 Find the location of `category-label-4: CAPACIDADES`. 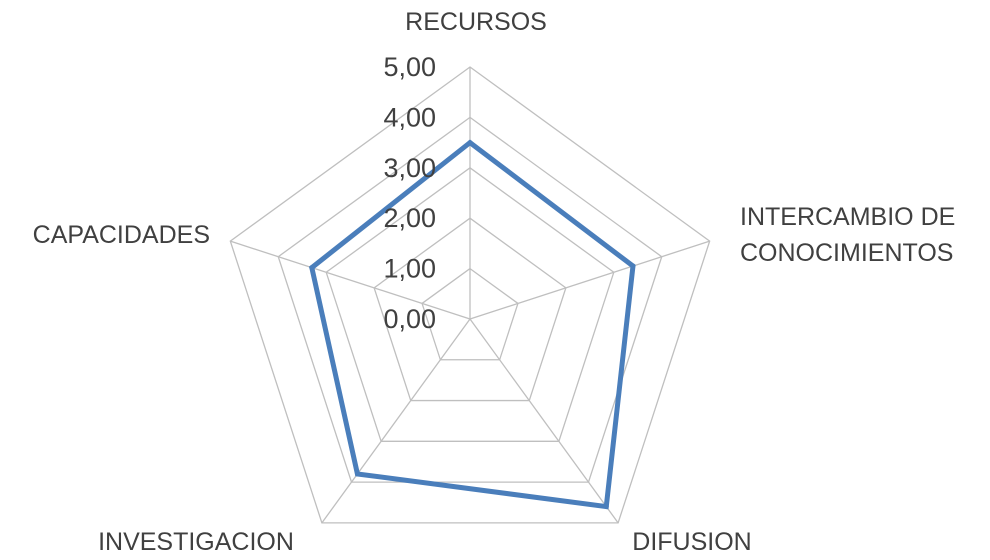

category-label-4: CAPACIDADES is located at coordinates (121, 235).